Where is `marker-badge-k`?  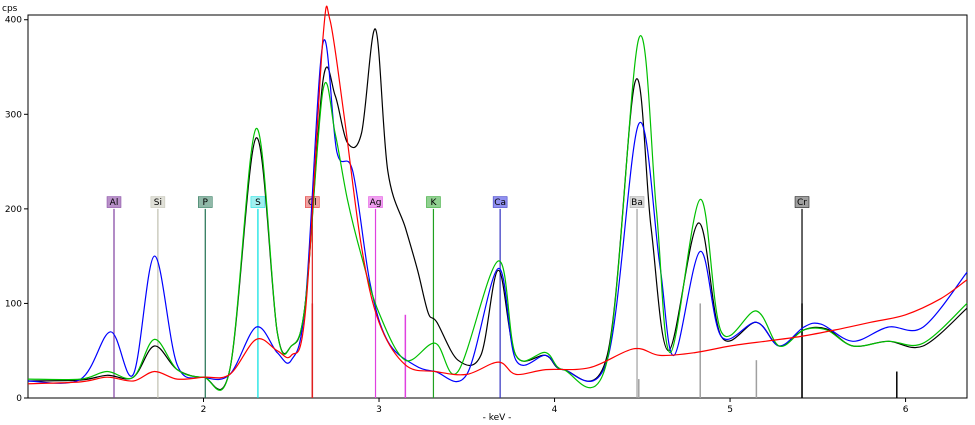
marker-badge-k is located at coordinates (433, 202).